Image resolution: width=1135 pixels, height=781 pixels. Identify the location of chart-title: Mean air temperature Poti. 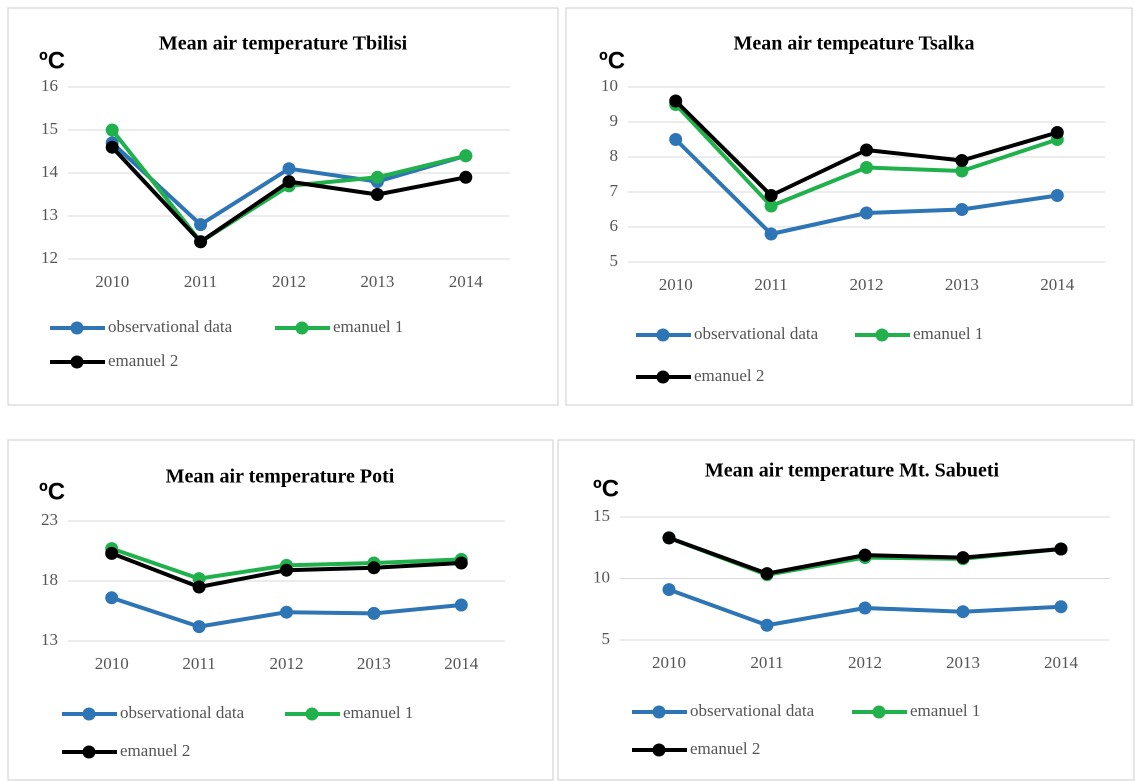
(280, 477).